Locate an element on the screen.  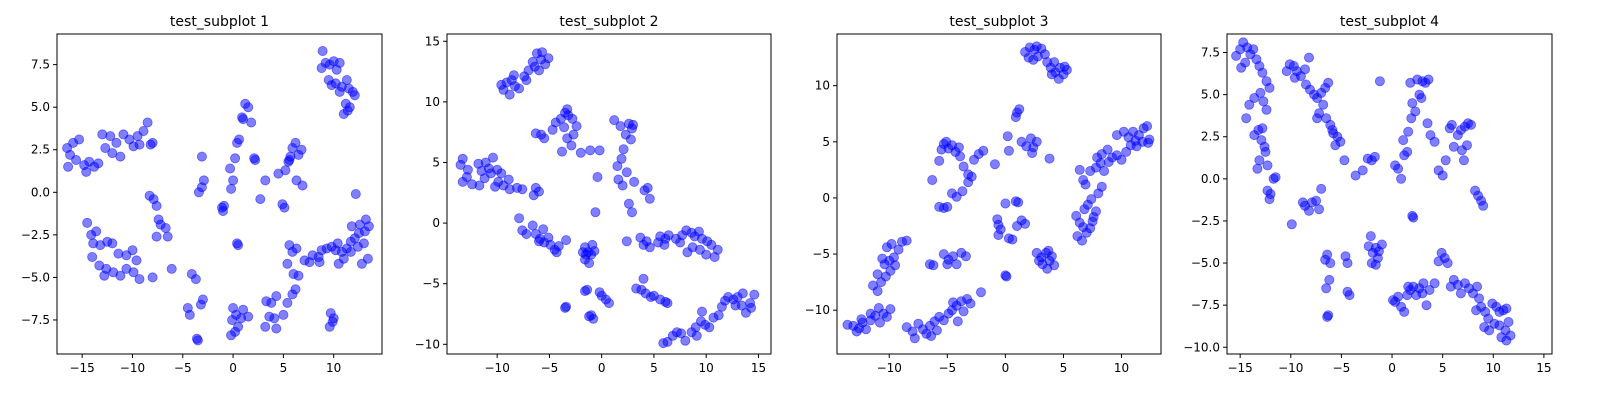
y-tick-label: −5.0 is located at coordinates (35, 277).